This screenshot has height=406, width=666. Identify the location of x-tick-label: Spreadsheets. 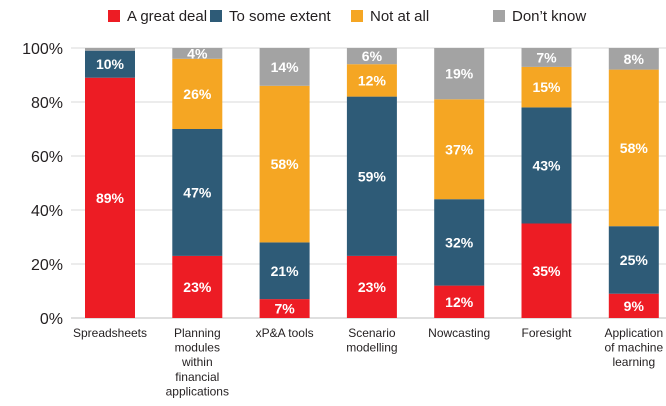
(110, 333).